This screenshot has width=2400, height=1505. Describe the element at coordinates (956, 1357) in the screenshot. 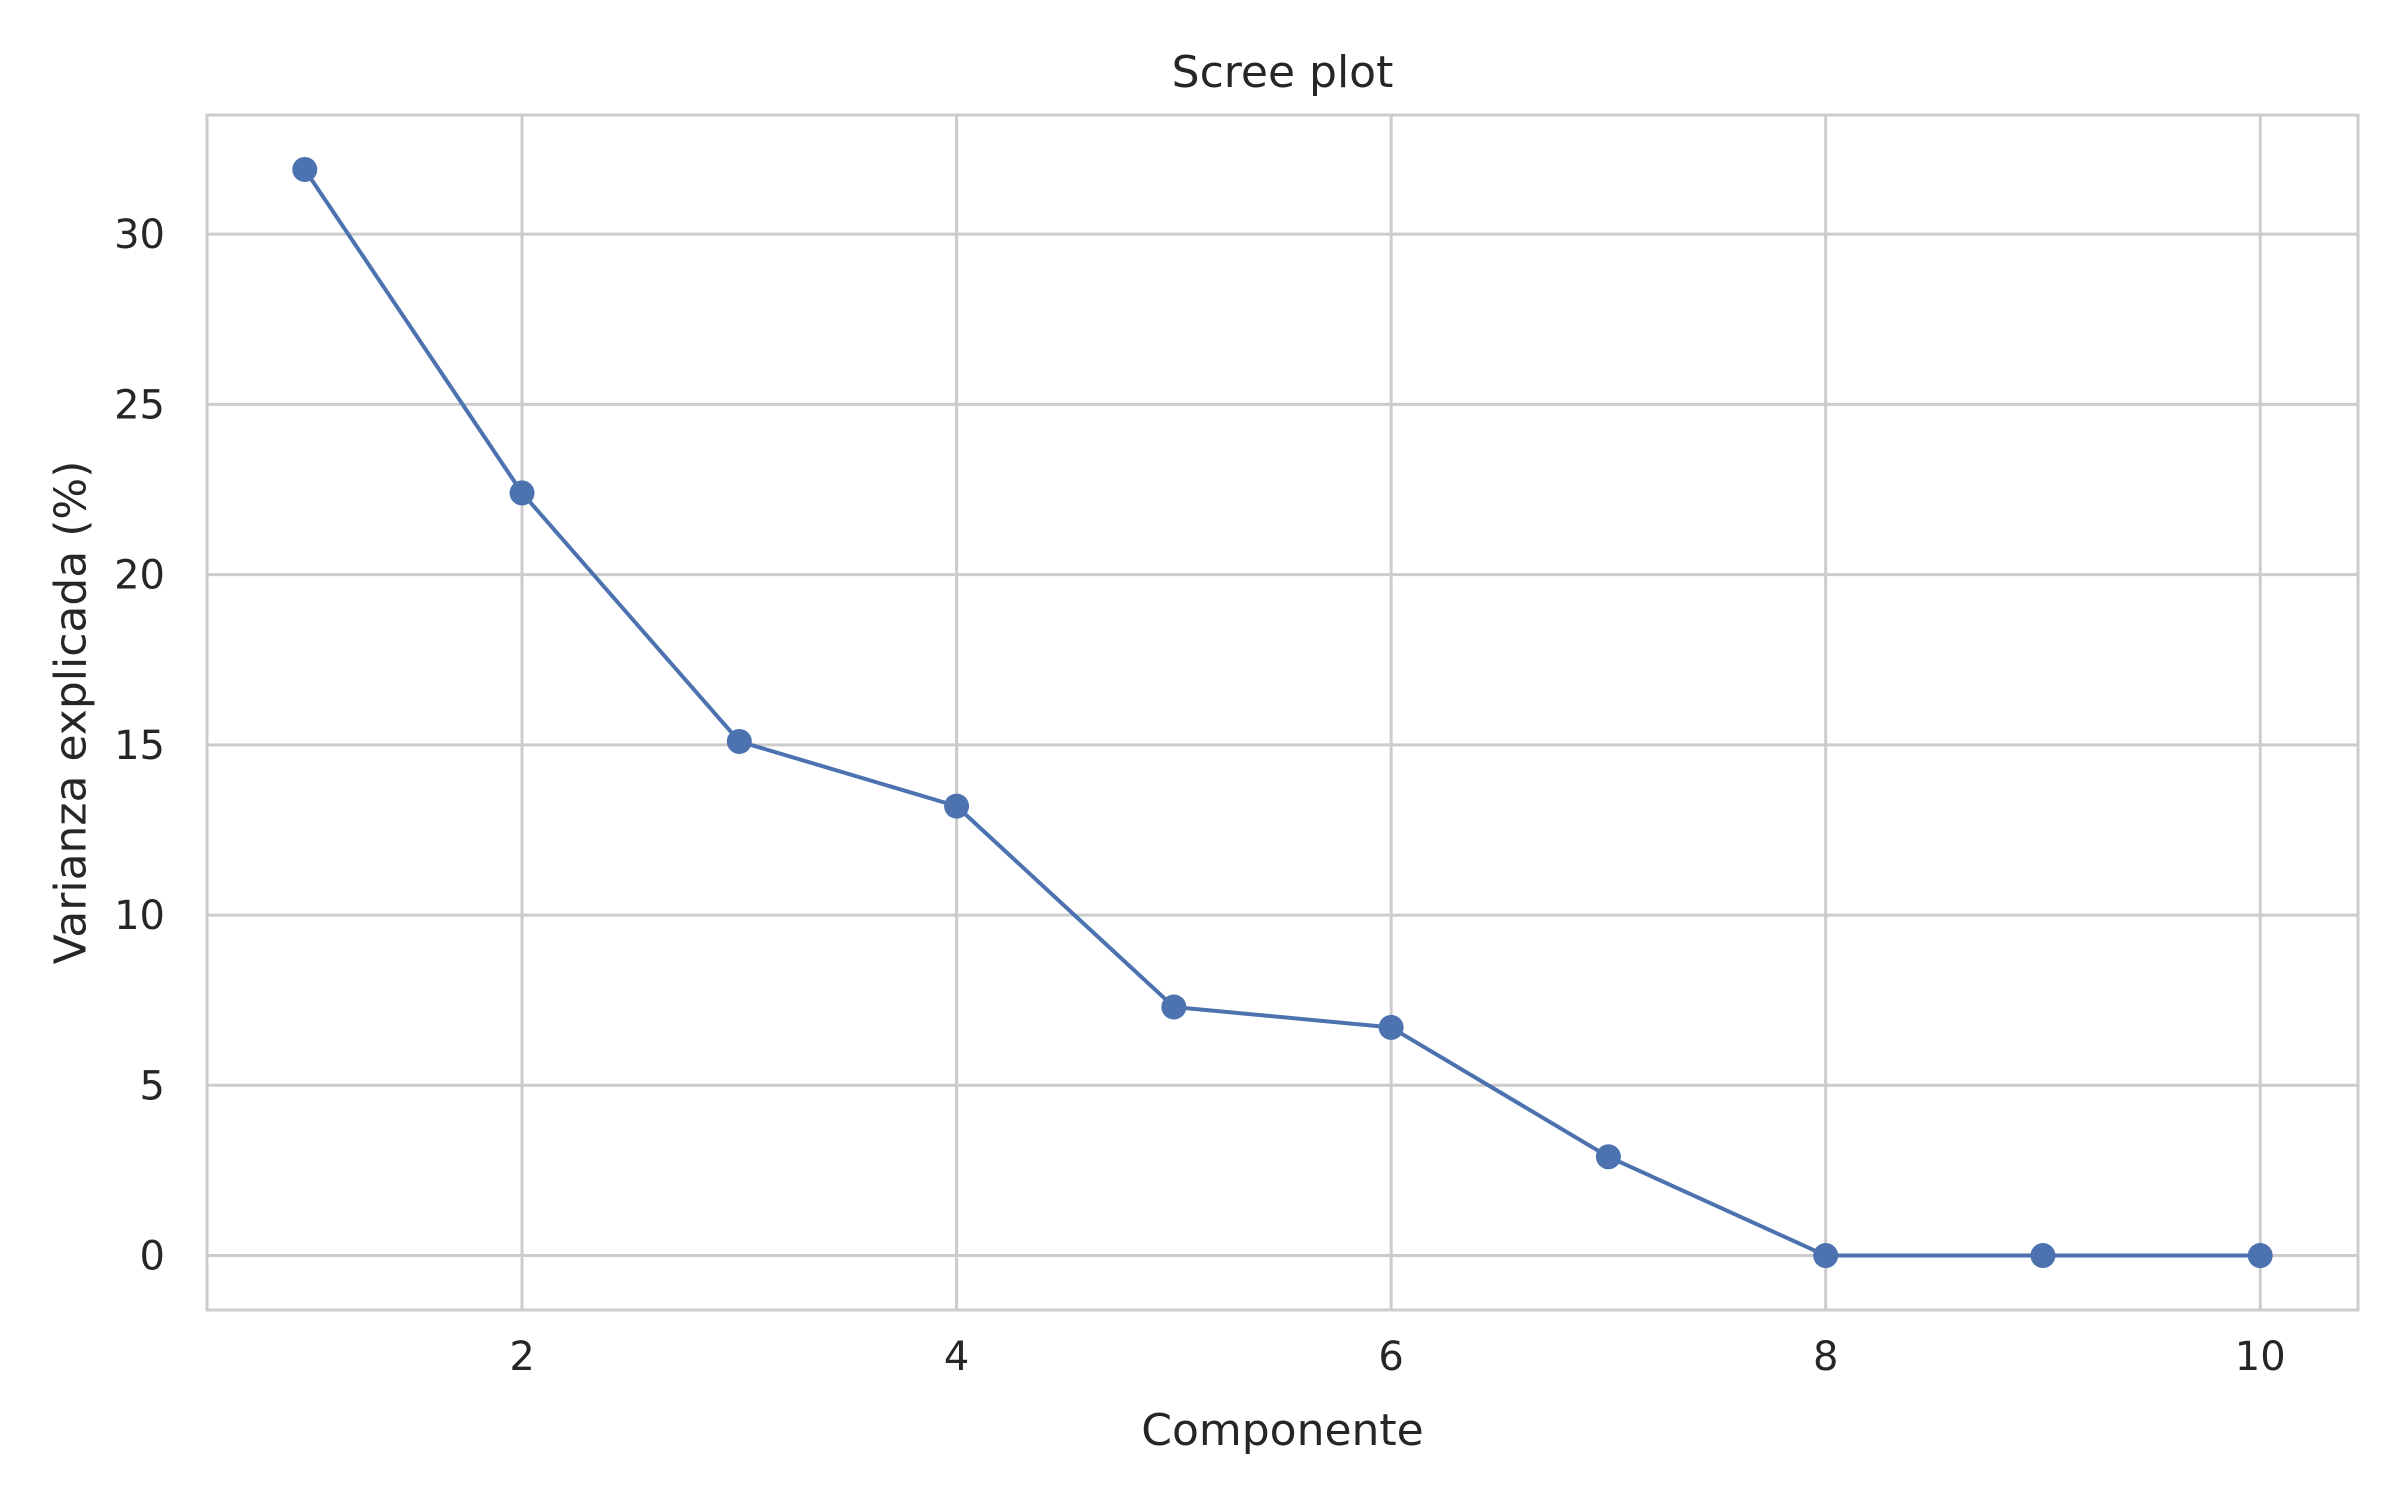

I see `x-tick-label: 4` at that location.